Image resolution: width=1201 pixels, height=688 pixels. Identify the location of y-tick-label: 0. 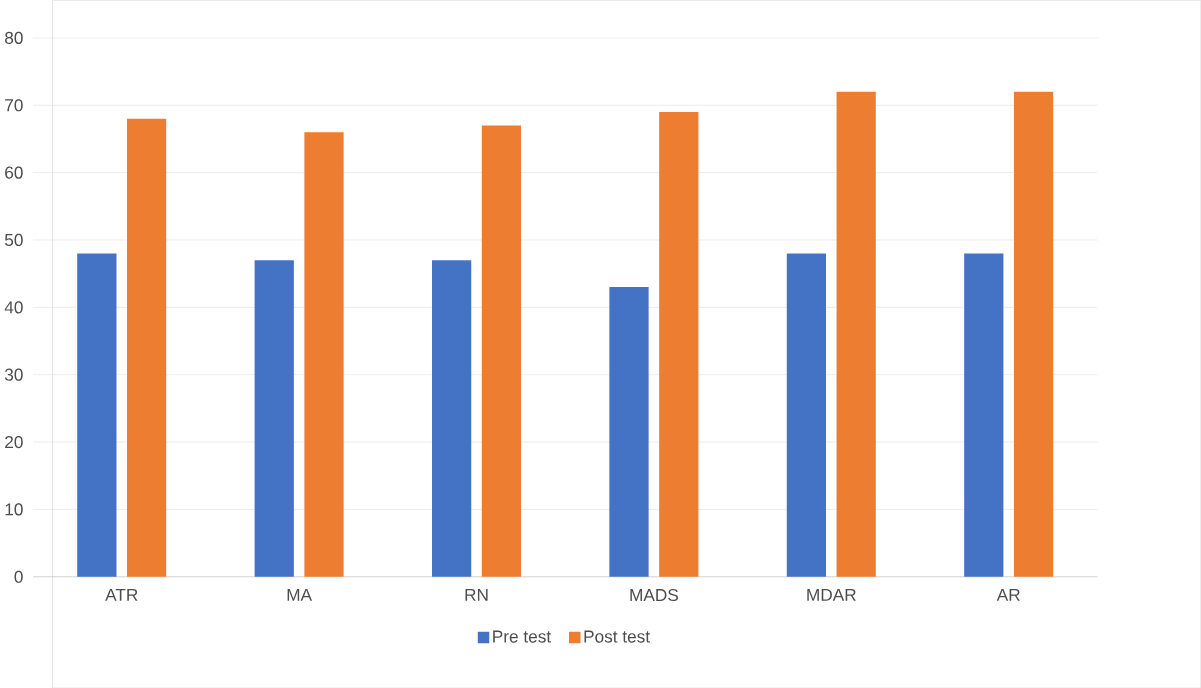
(18, 576).